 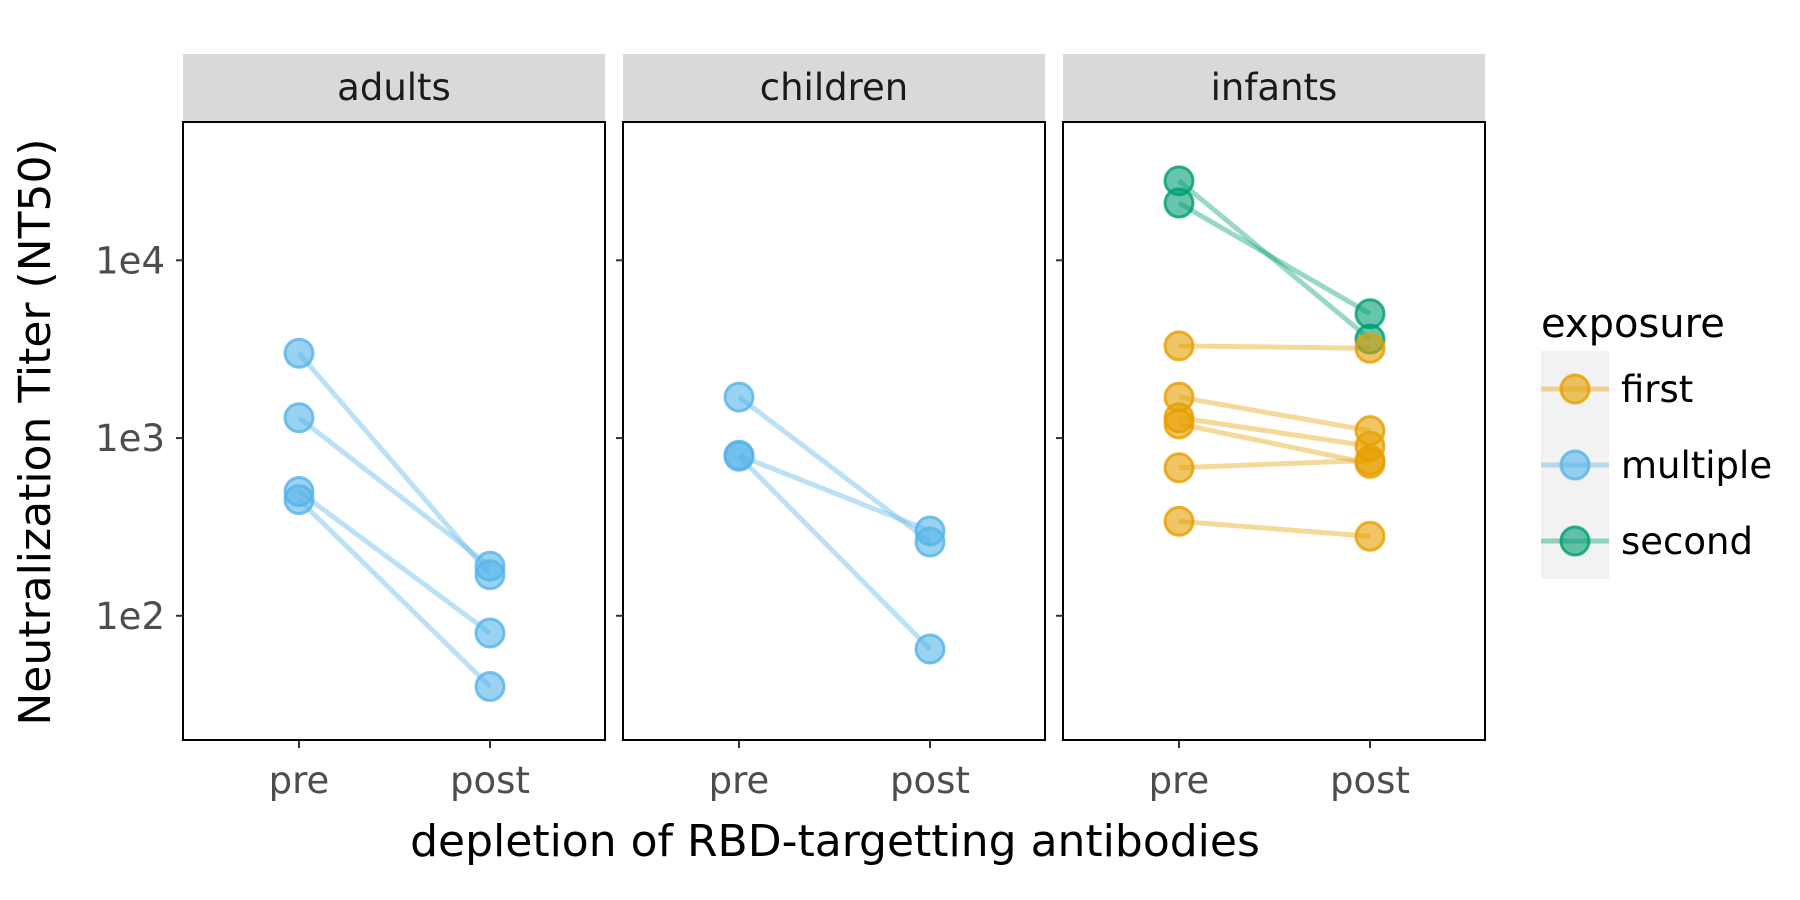 What do you see at coordinates (1633, 324) in the screenshot?
I see `legend-title: exposure` at bounding box center [1633, 324].